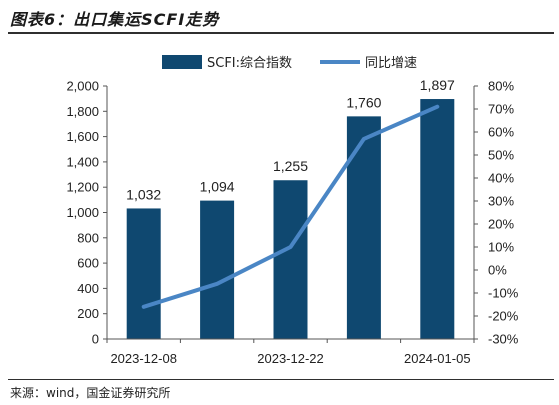  What do you see at coordinates (501, 224) in the screenshot?
I see `y-right-tick-label: 20%` at bounding box center [501, 224].